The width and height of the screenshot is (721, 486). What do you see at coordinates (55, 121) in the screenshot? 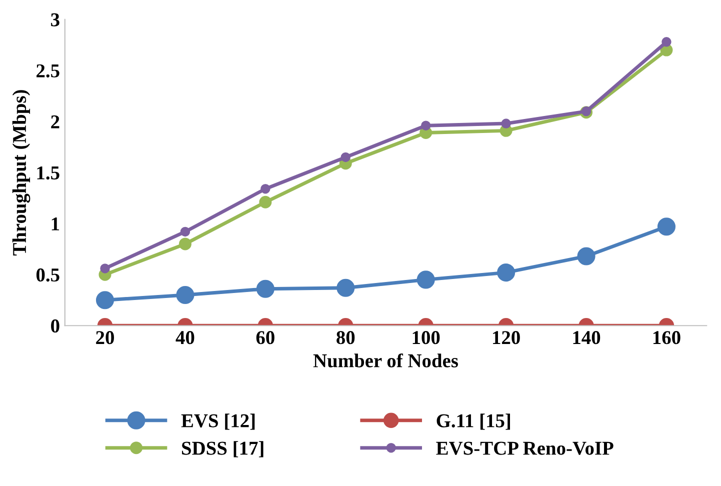
I see `y-tick-label: 2` at bounding box center [55, 121].